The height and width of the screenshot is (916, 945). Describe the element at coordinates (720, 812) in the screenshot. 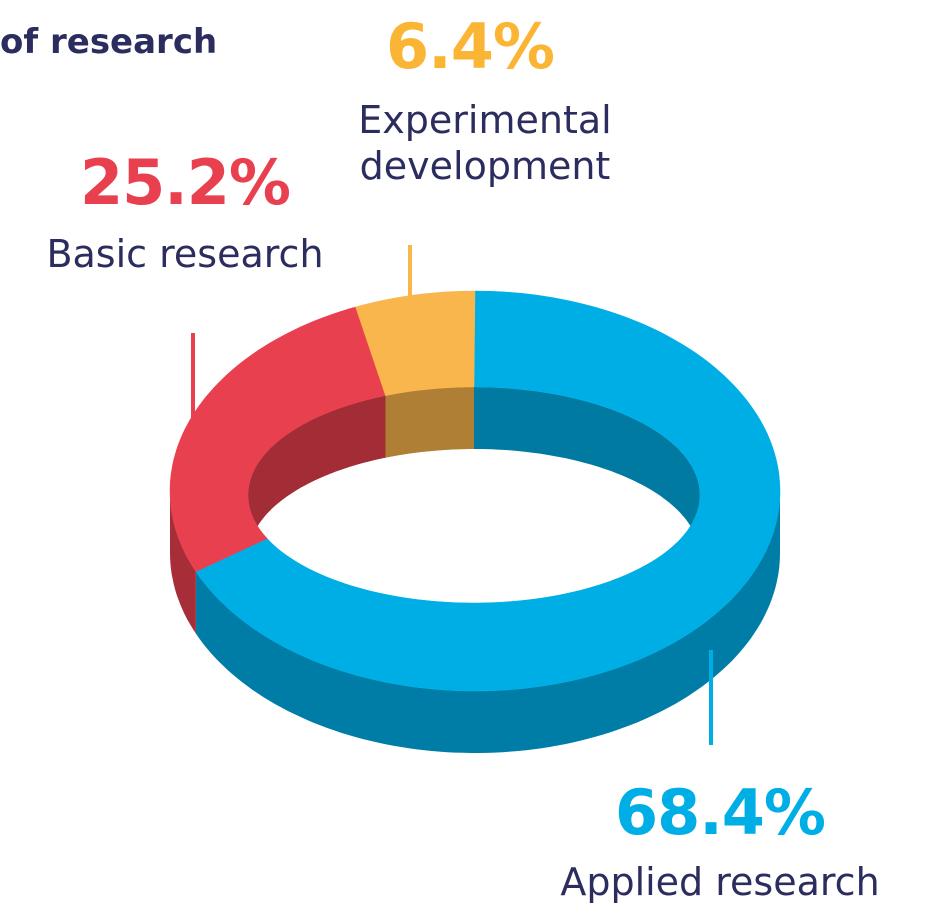

I see `value-label: 68.4%` at that location.